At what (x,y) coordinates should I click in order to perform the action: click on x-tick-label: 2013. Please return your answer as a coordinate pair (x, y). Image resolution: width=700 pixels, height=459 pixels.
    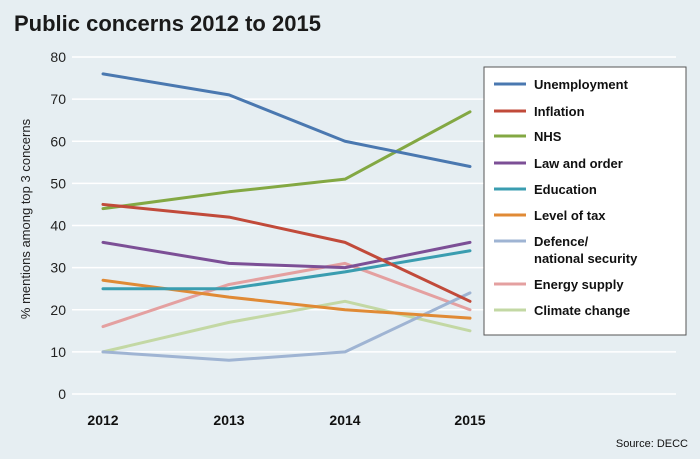
    Looking at the image, I should click on (228, 420).